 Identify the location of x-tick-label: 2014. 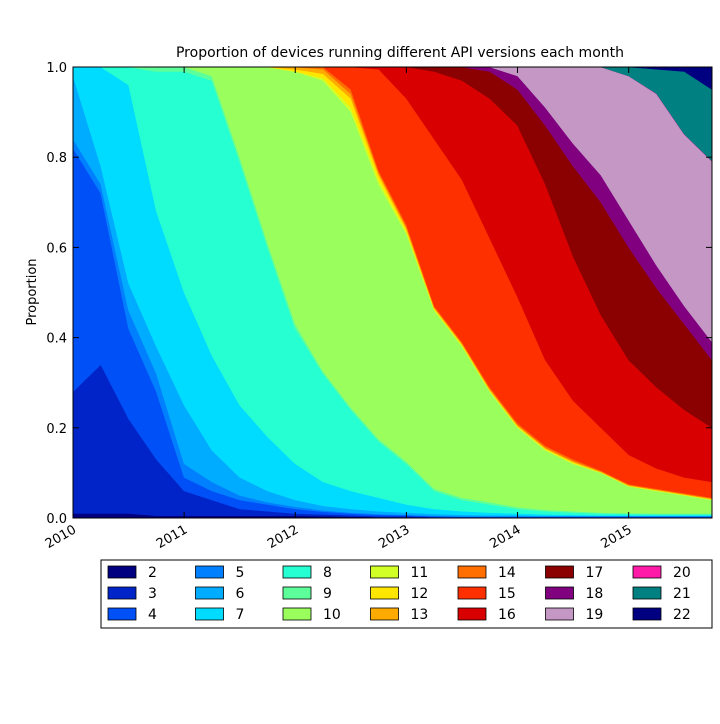
(505, 537).